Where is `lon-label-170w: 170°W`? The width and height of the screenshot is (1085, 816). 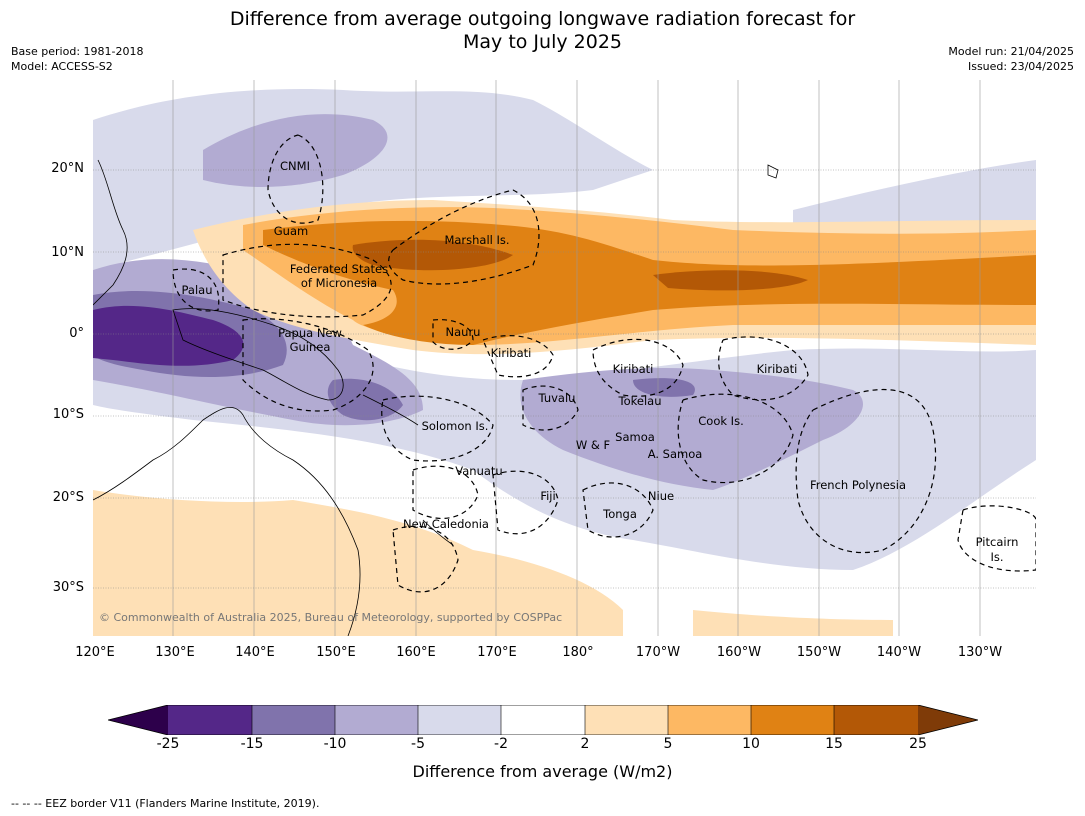 lon-label-170w: 170°W is located at coordinates (658, 652).